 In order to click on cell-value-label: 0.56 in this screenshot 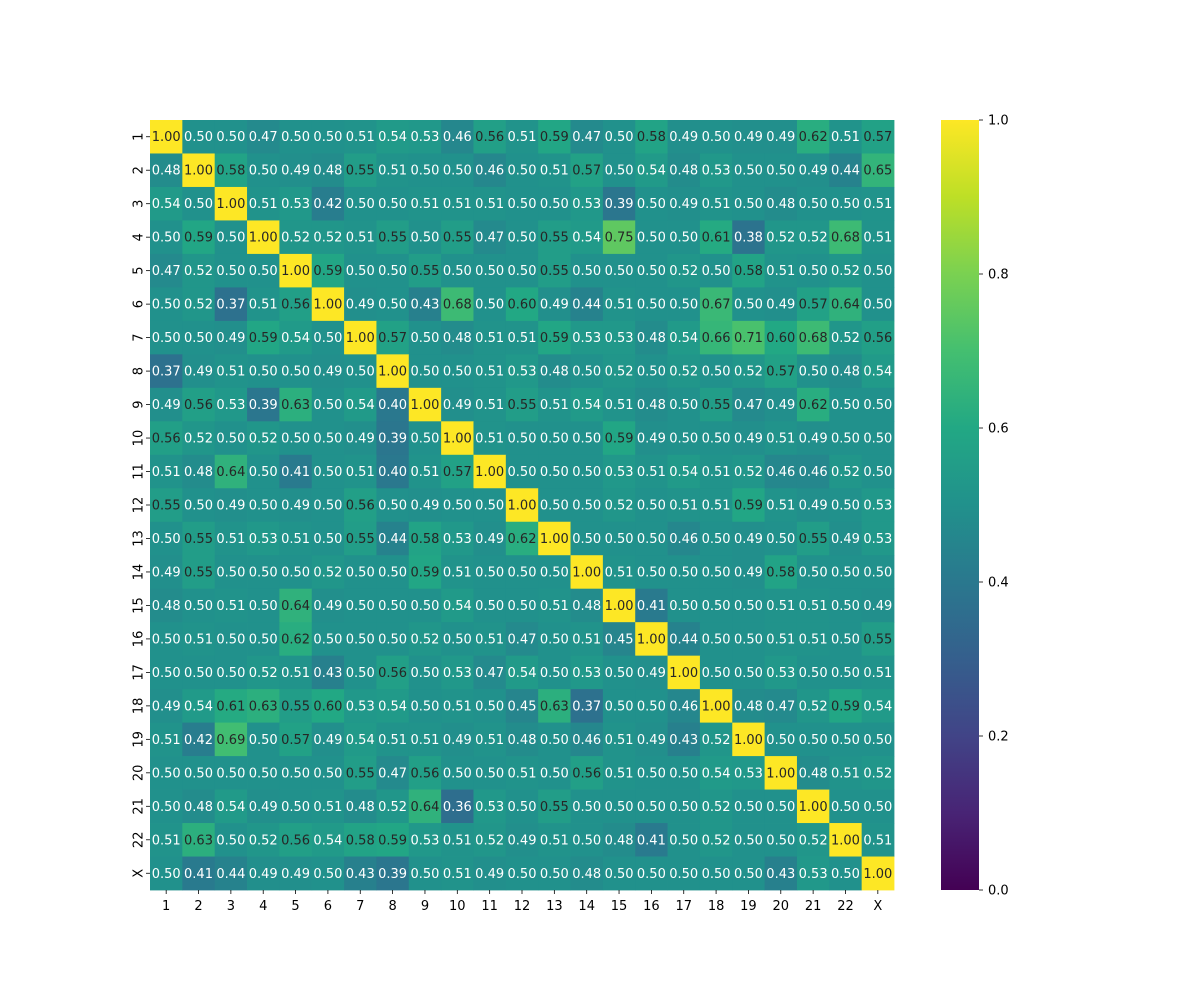, I will do `click(295, 840)`.